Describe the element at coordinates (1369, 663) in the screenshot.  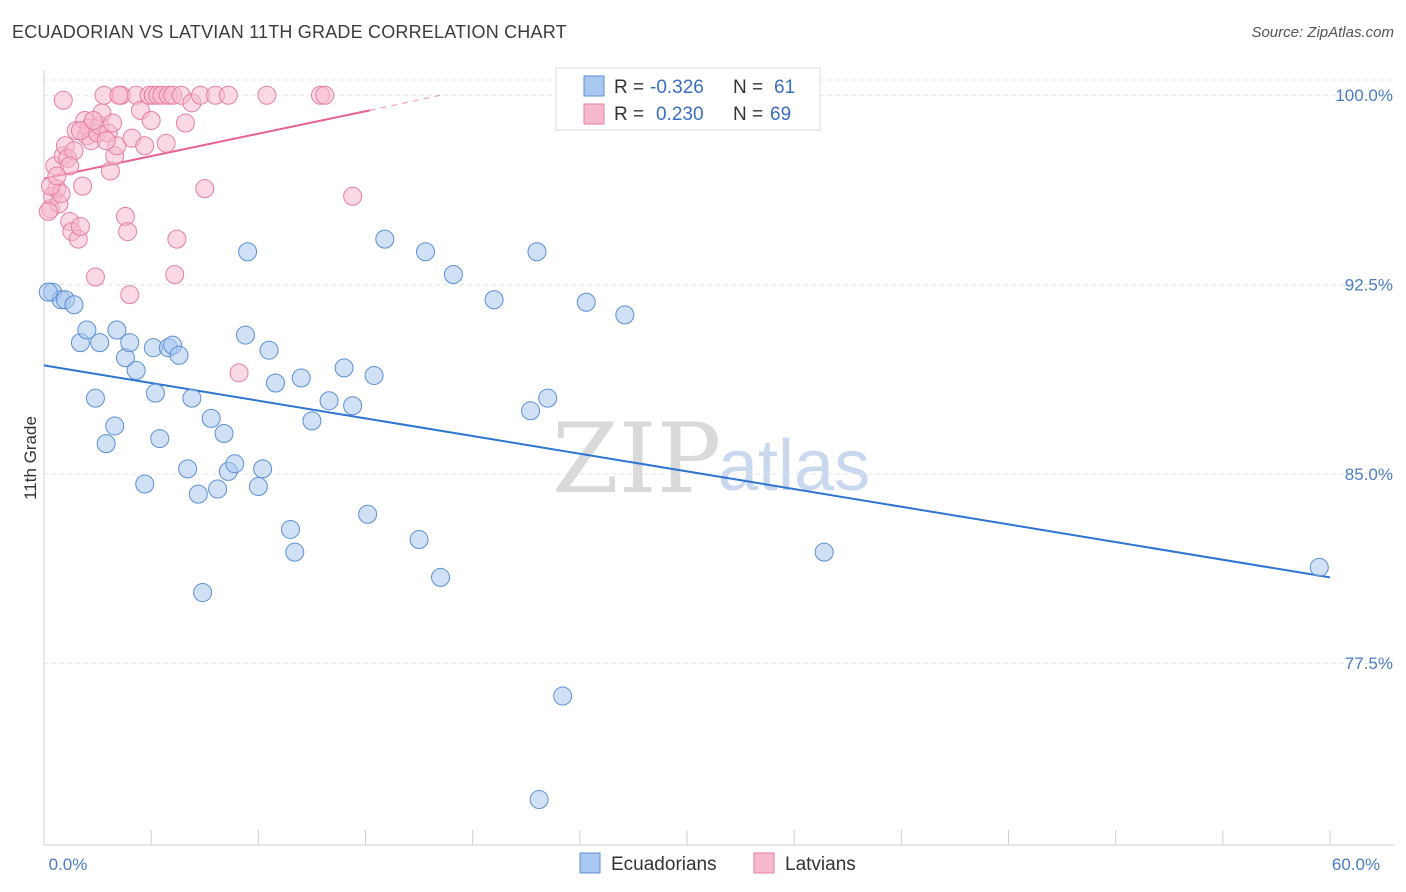
I see `y-tick-label: 77.5%` at that location.